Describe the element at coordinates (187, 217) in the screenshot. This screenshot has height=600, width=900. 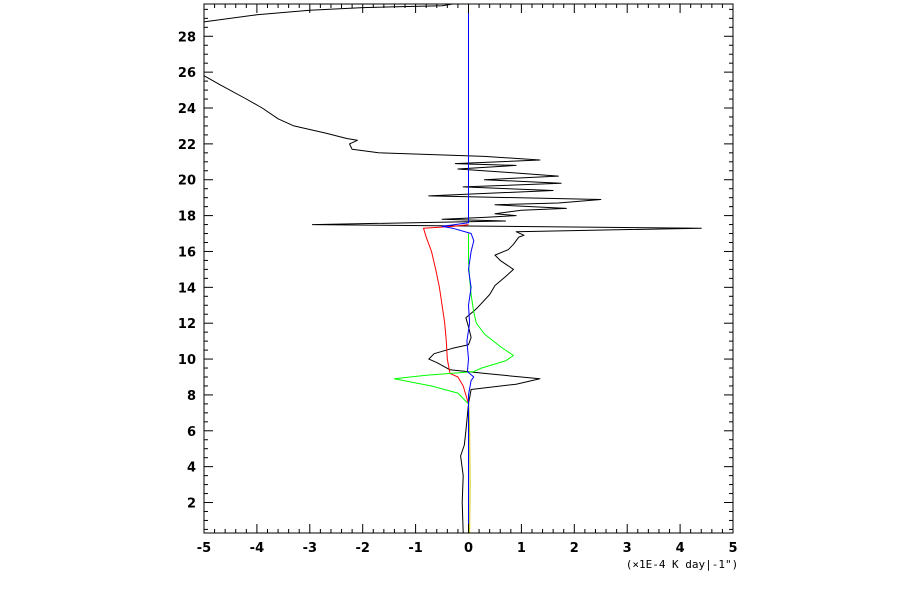
I see `y-tick-label: 18` at that location.